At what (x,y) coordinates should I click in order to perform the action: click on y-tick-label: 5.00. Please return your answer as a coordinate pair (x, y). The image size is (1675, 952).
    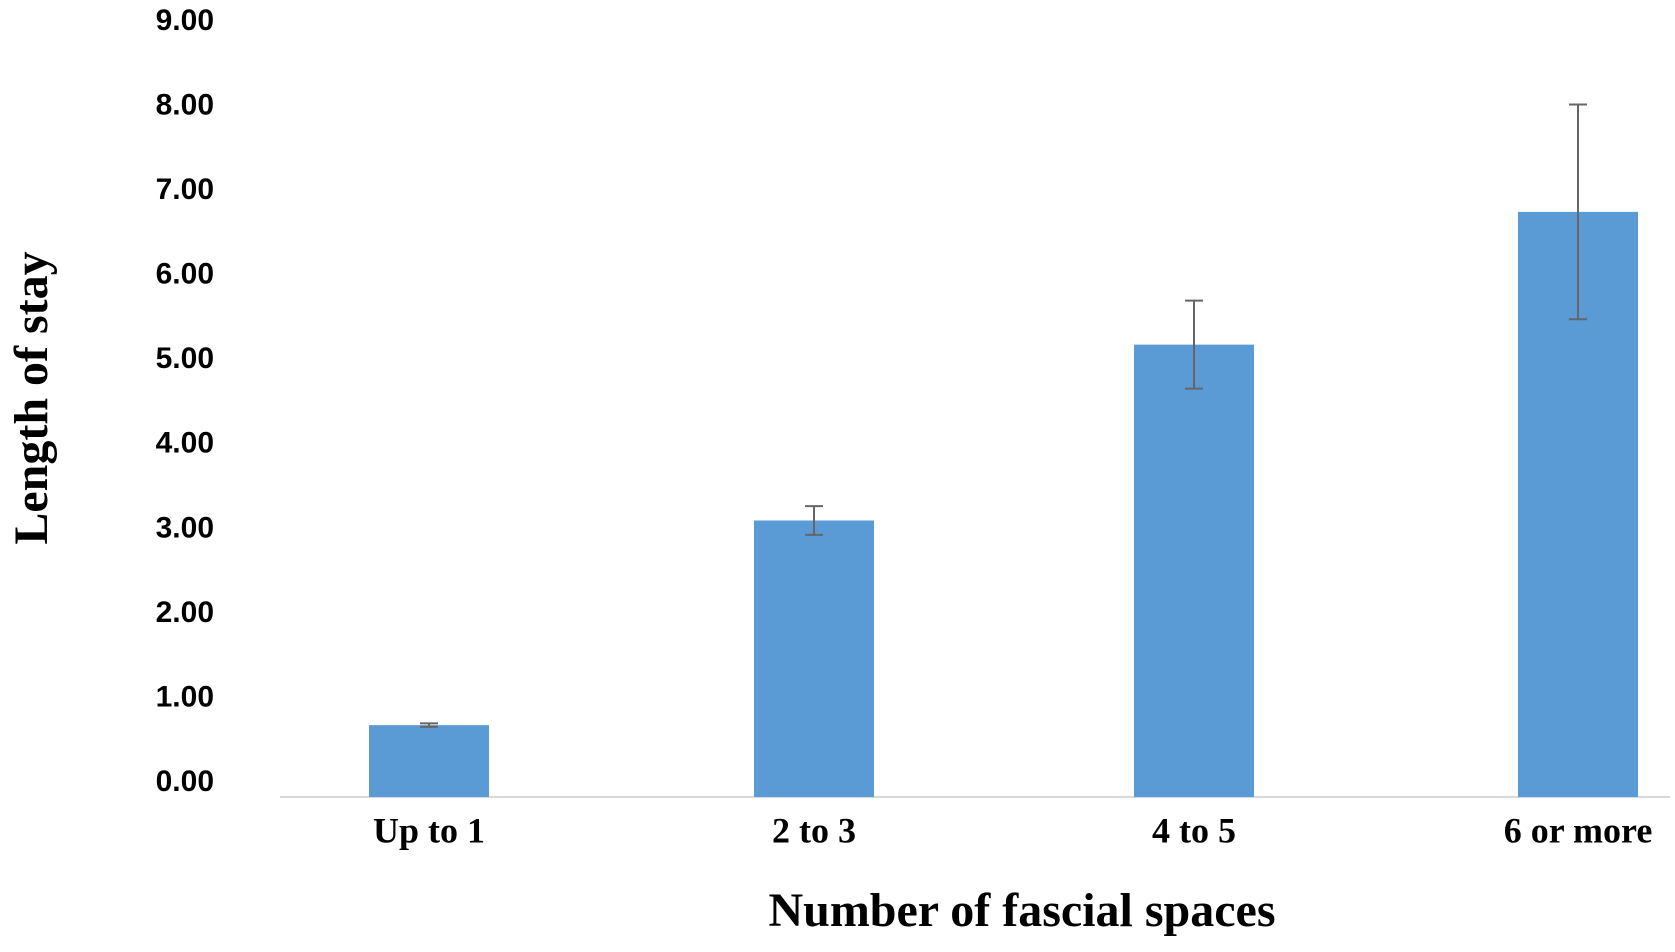
    Looking at the image, I should click on (185, 358).